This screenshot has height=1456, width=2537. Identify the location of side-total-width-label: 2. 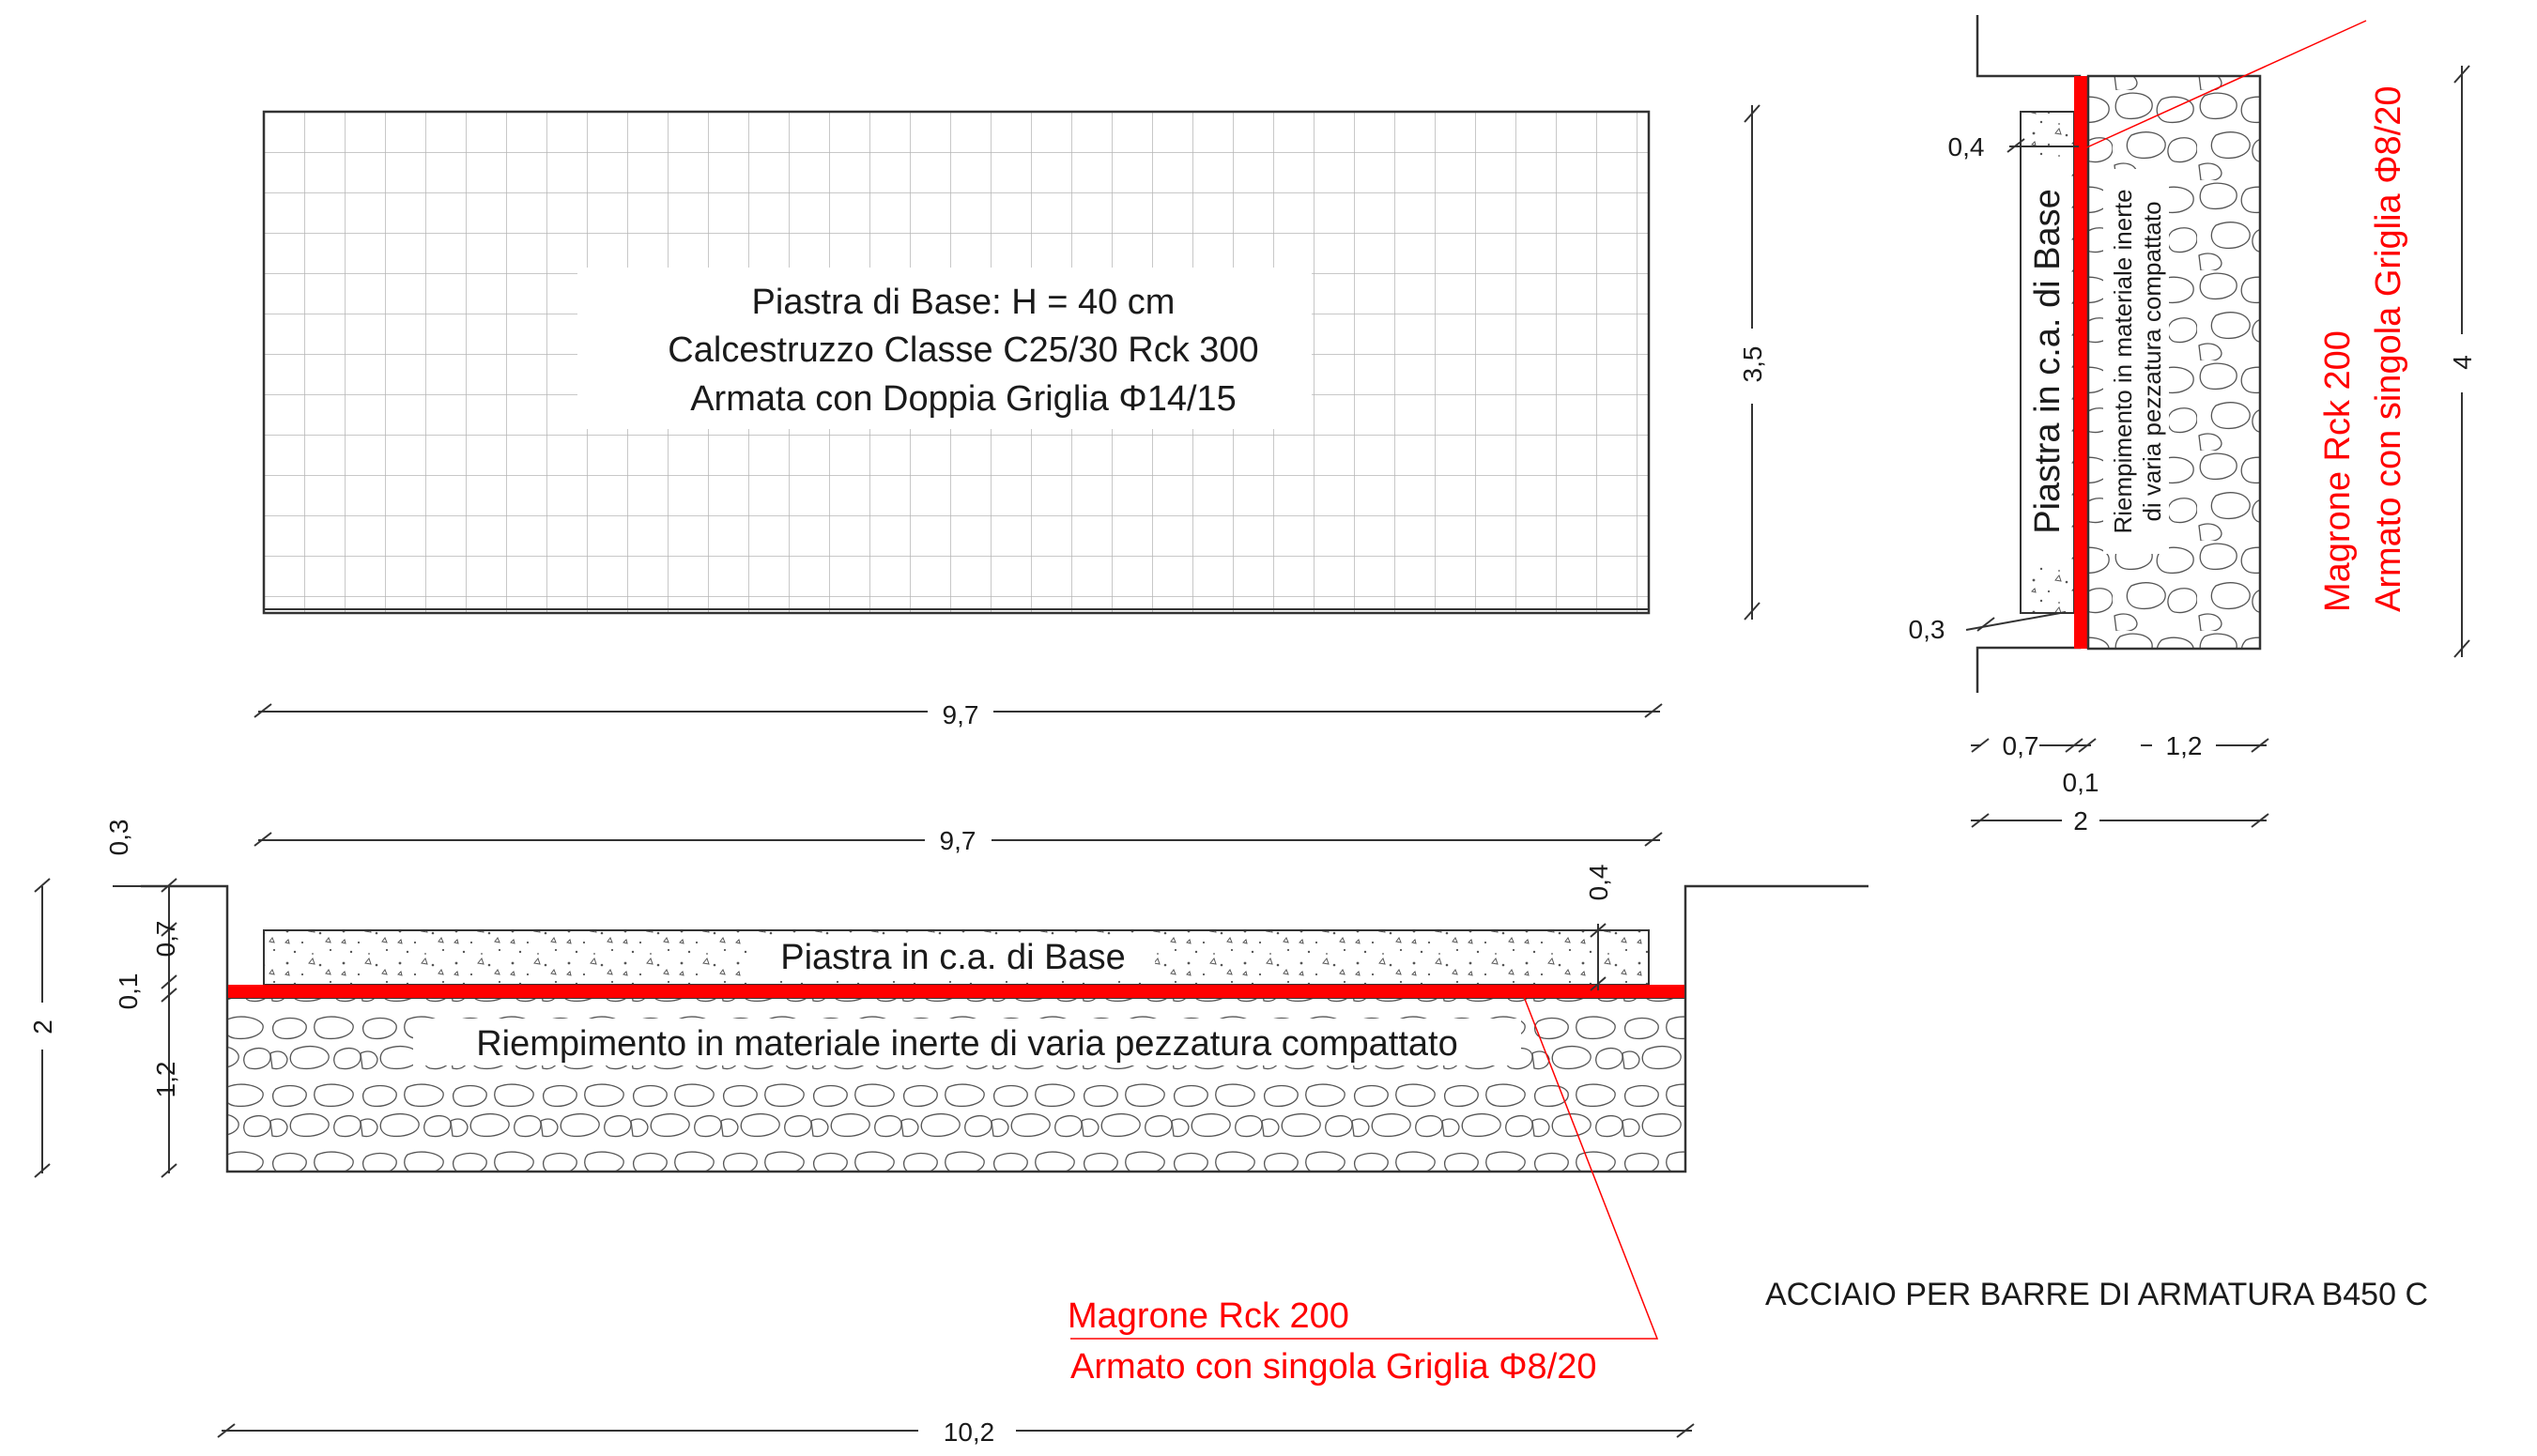
(2080, 820).